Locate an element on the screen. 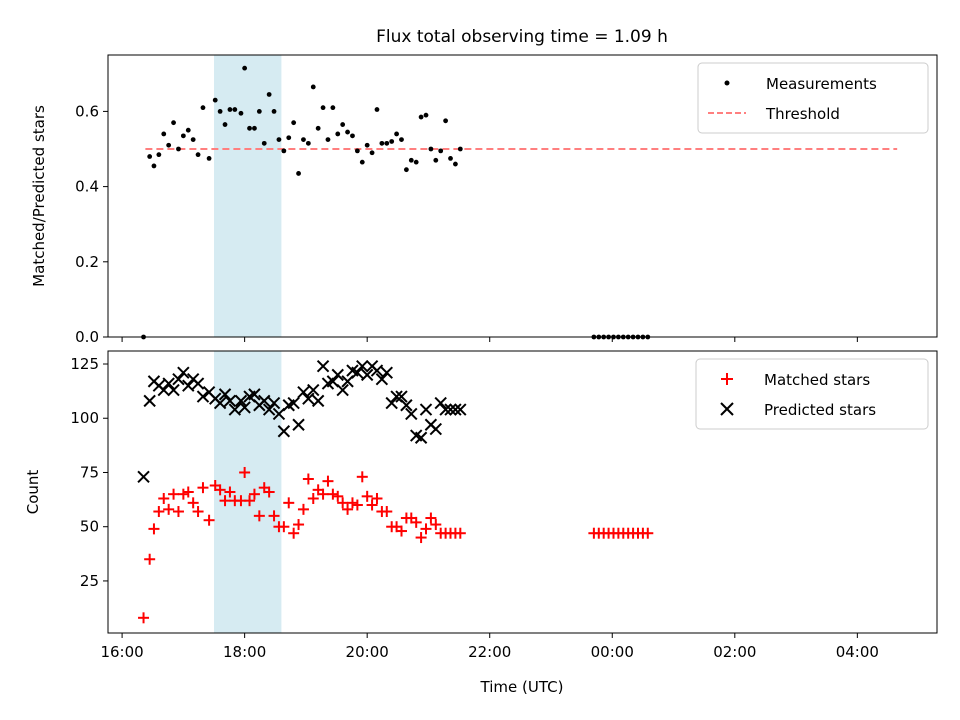 This screenshot has width=960, height=720. bottom-x-tick-label: 02:00 is located at coordinates (734, 652).